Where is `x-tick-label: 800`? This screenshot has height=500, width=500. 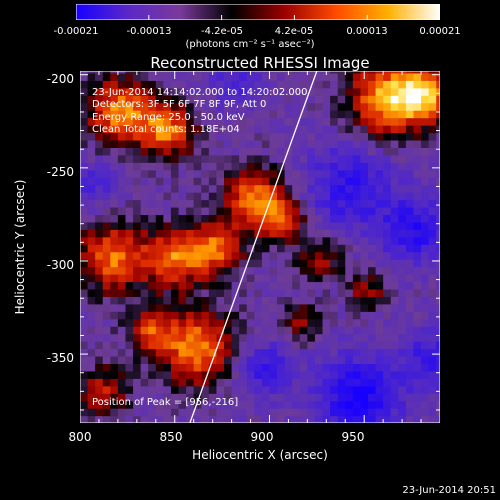
x-tick-label: 800 is located at coordinates (80, 437).